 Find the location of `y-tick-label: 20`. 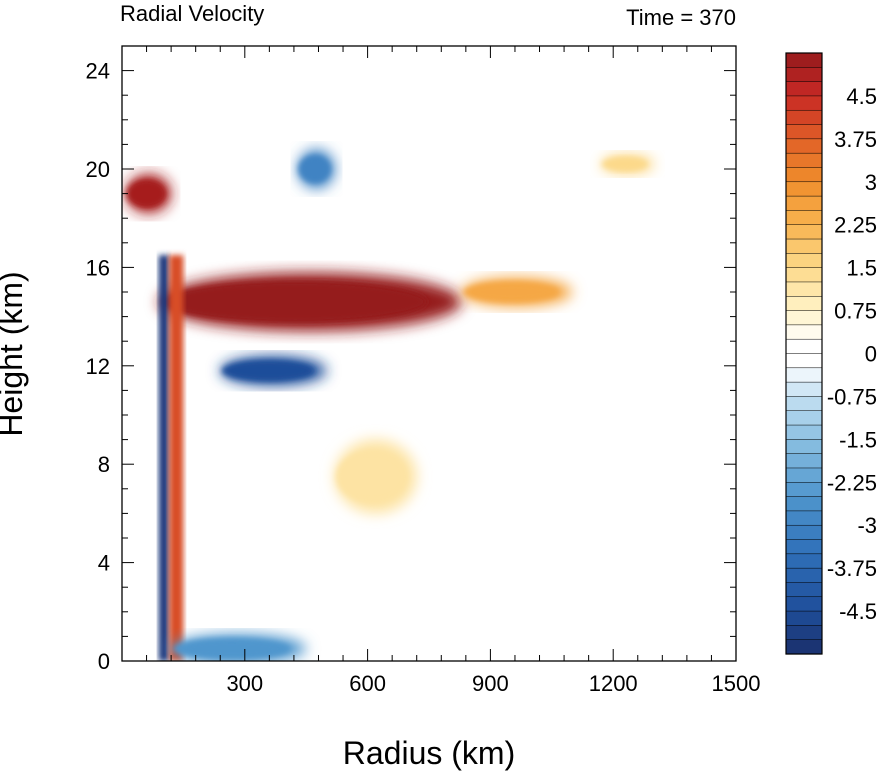

y-tick-label: 20 is located at coordinates (98, 169).